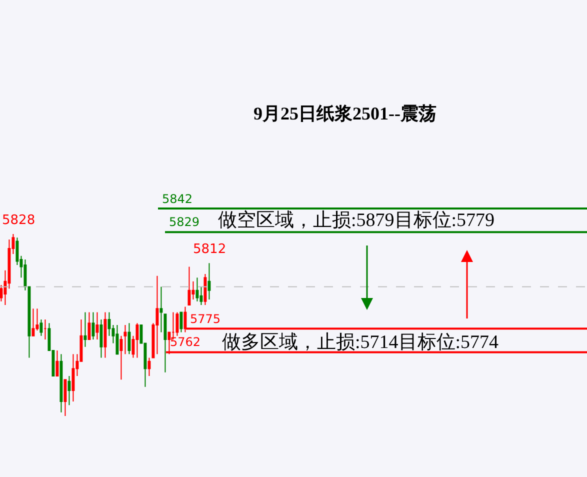  I want to click on annotation: 5828, so click(19, 220).